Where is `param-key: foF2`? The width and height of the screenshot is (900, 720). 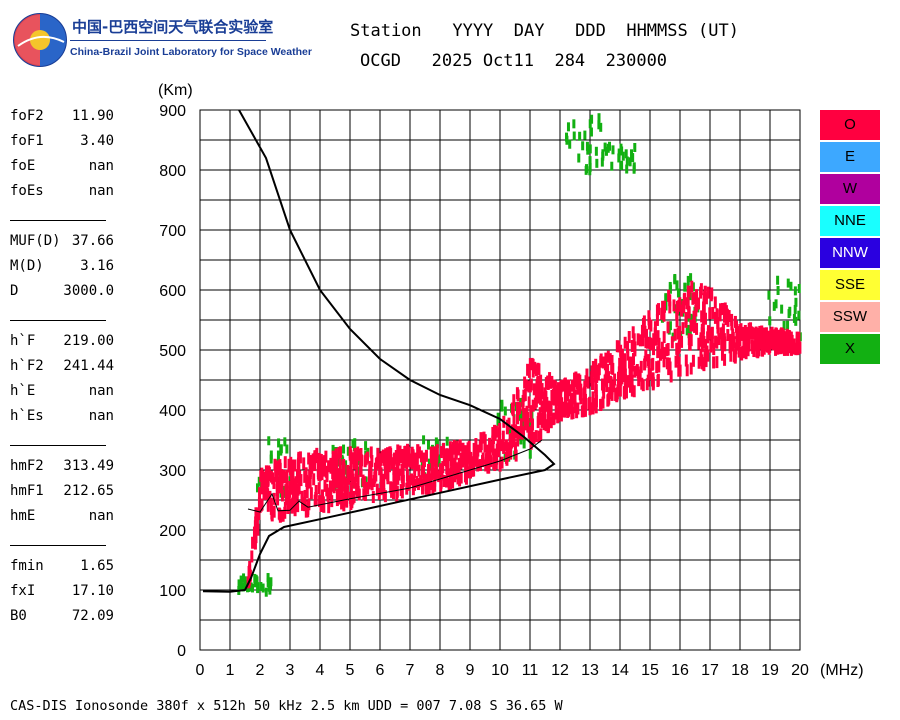 param-key: foF2 is located at coordinates (27, 116).